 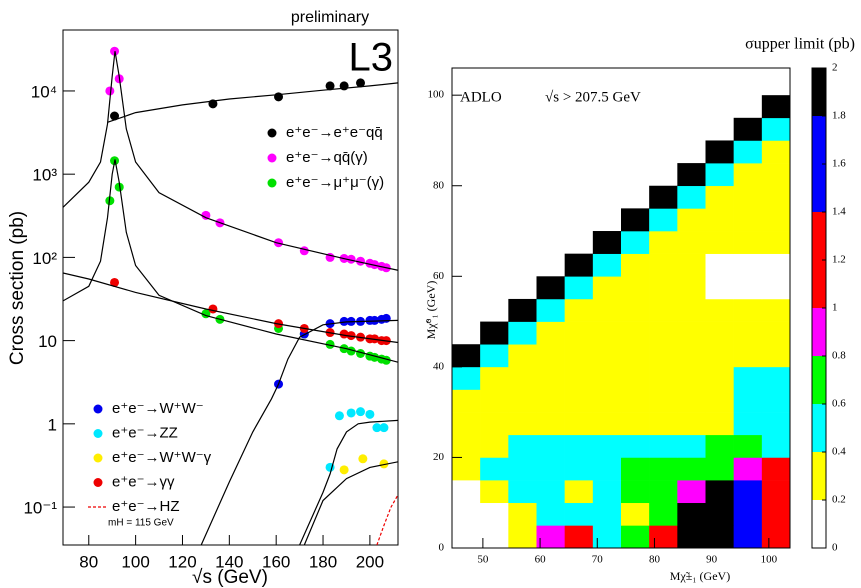 What do you see at coordinates (52, 424) in the screenshot?
I see `y-tick-label: 1` at bounding box center [52, 424].